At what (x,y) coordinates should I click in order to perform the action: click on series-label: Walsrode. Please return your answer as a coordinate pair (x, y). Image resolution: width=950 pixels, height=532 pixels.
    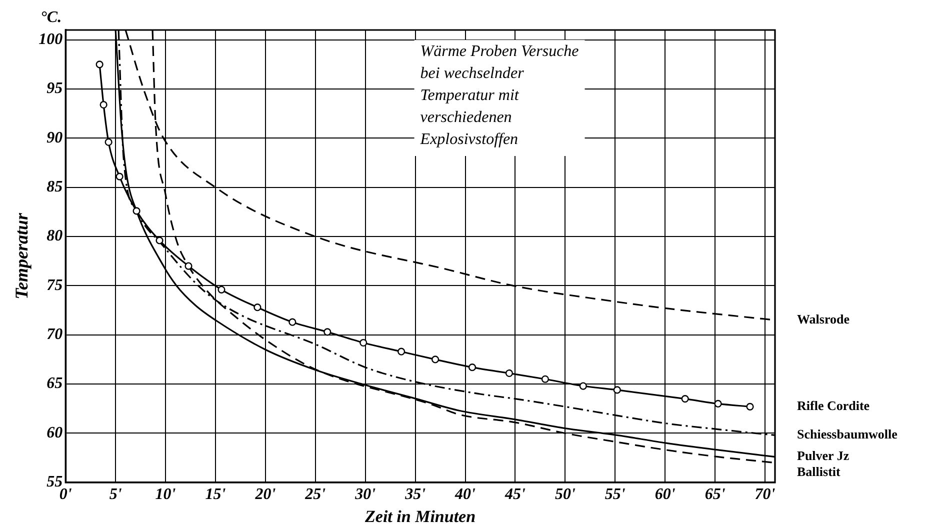
    Looking at the image, I should click on (823, 318).